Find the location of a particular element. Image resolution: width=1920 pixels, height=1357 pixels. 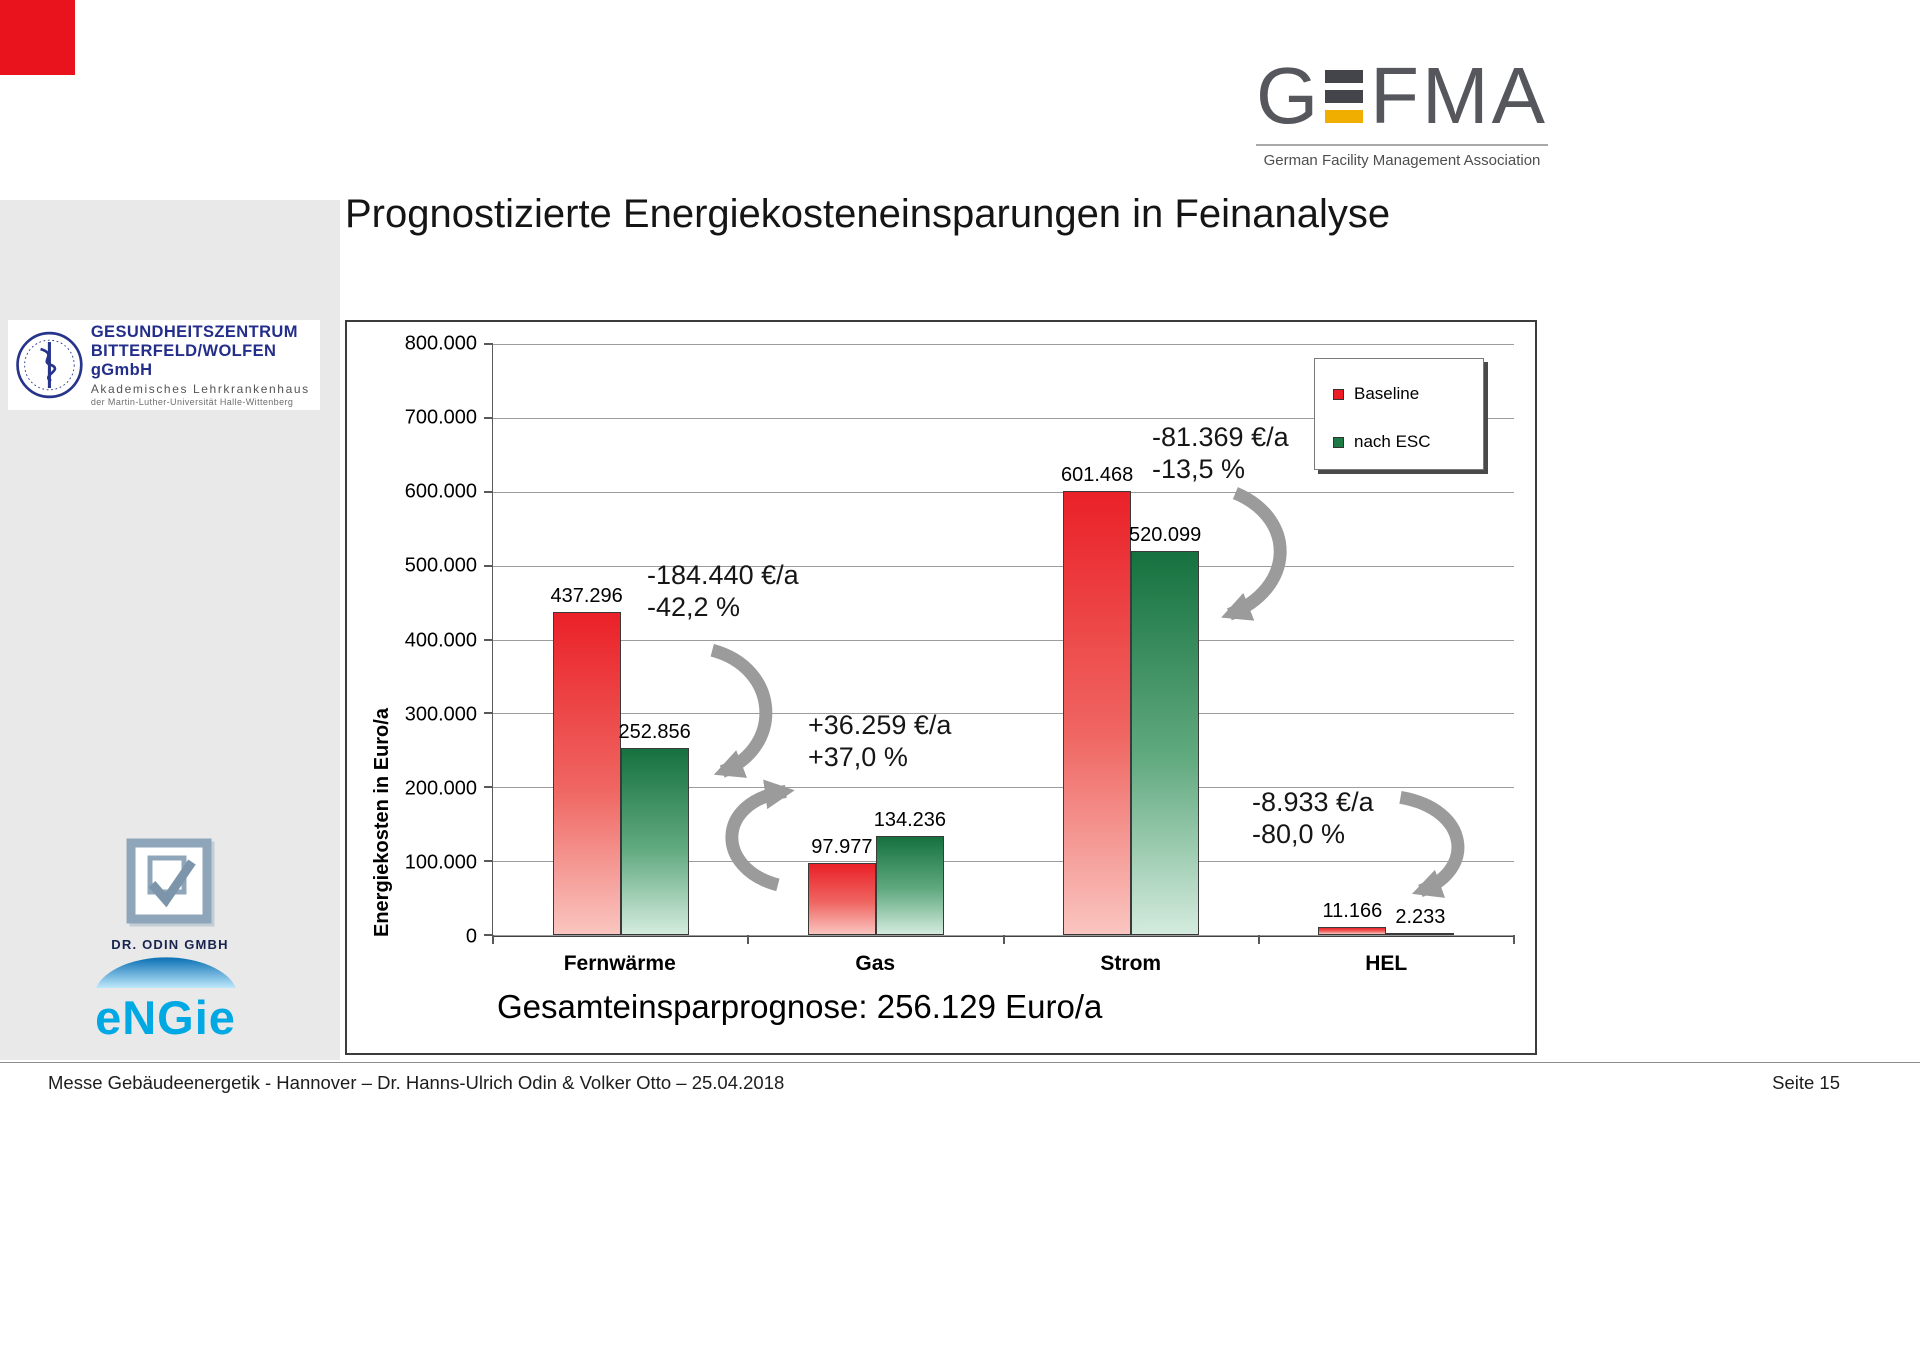

health-center-emblem-icon is located at coordinates (49, 365).